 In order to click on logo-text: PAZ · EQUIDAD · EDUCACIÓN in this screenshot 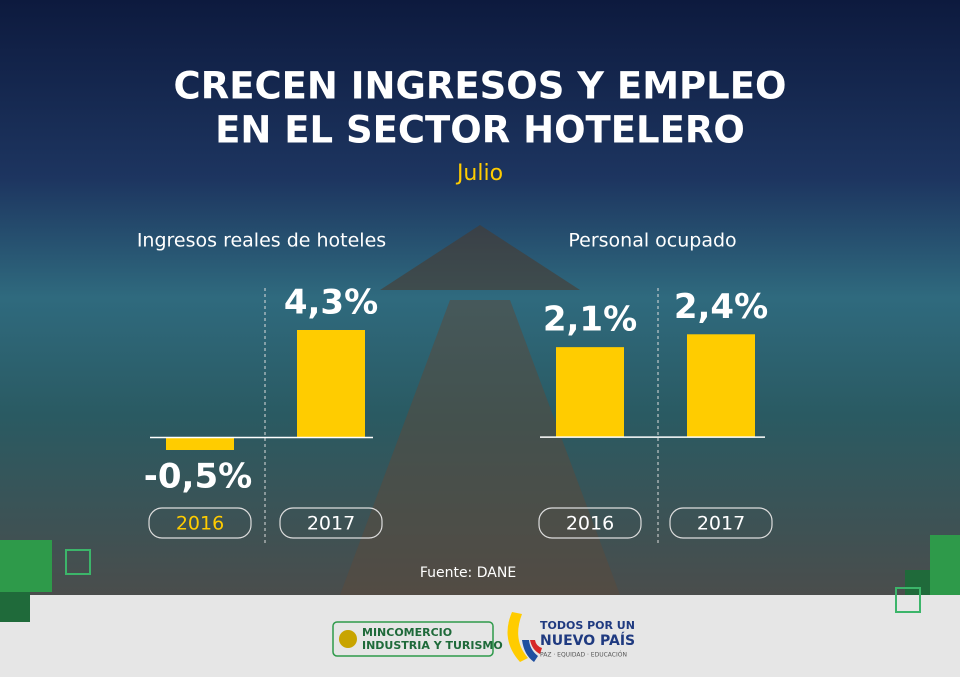, I will do `click(583, 655)`.